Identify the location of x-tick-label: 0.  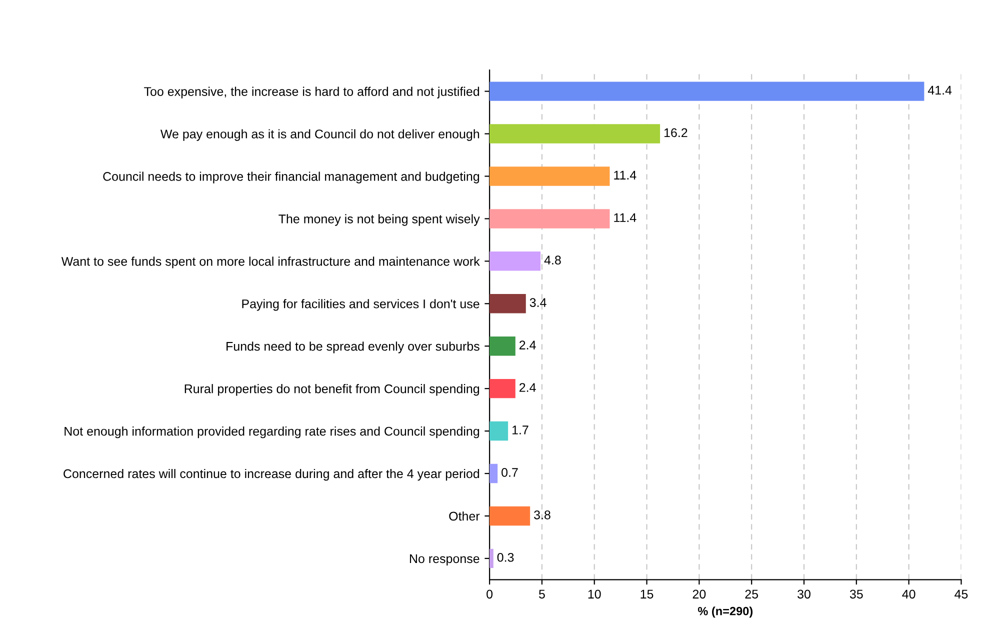
(489, 594).